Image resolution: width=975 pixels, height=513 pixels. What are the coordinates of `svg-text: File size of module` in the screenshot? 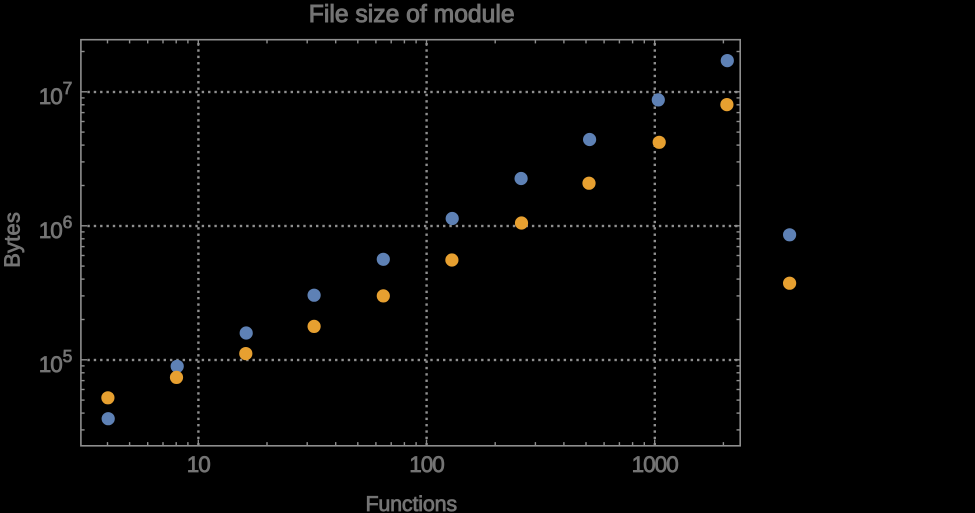 It's located at (412, 14).